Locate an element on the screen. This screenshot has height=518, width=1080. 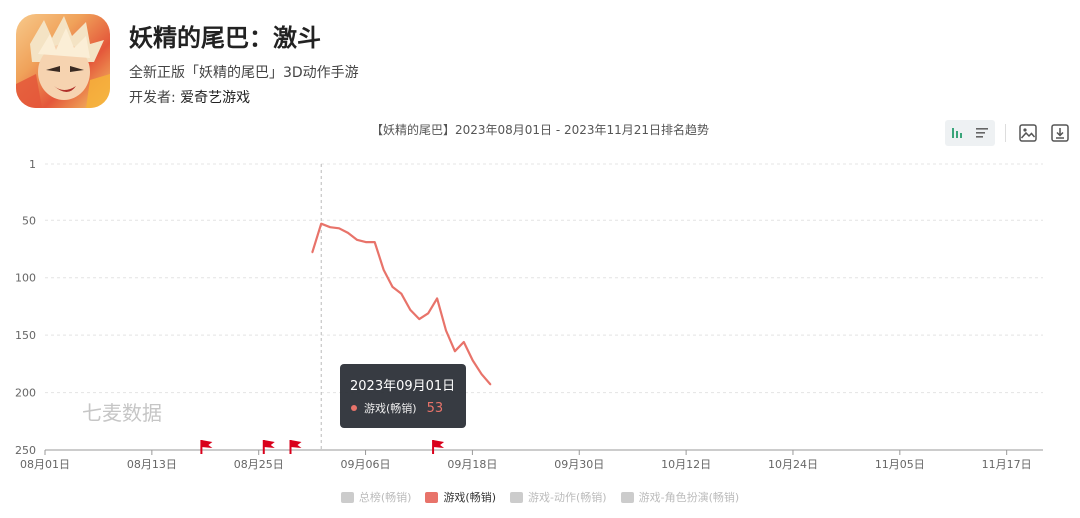
x-tick-label: 08月01日 is located at coordinates (45, 464).